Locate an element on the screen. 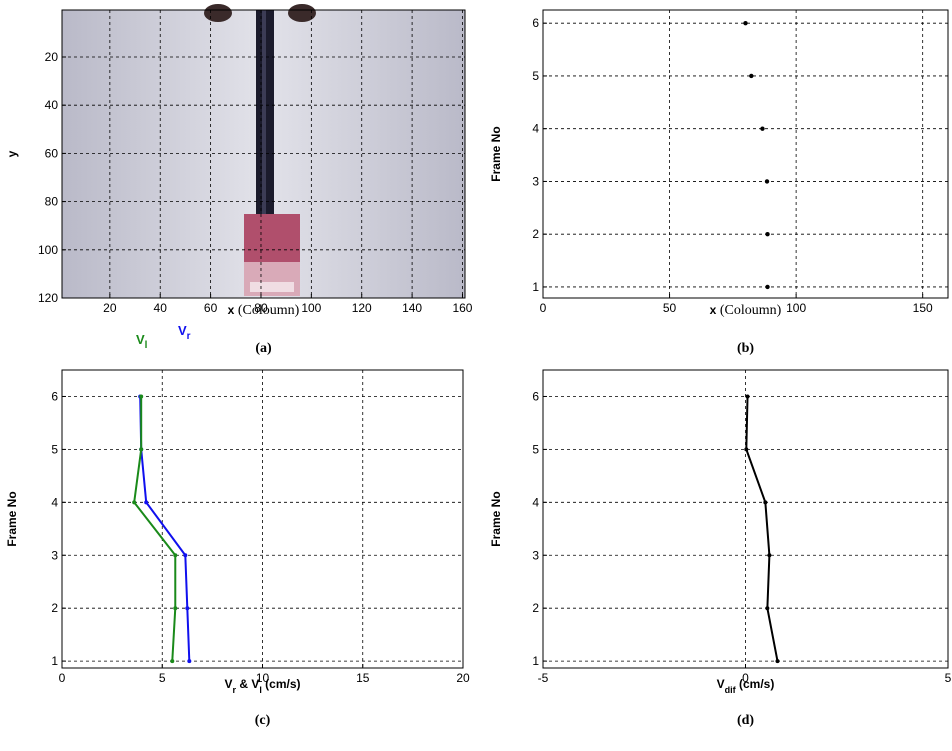  x-tick-label: 160 is located at coordinates (462, 308).